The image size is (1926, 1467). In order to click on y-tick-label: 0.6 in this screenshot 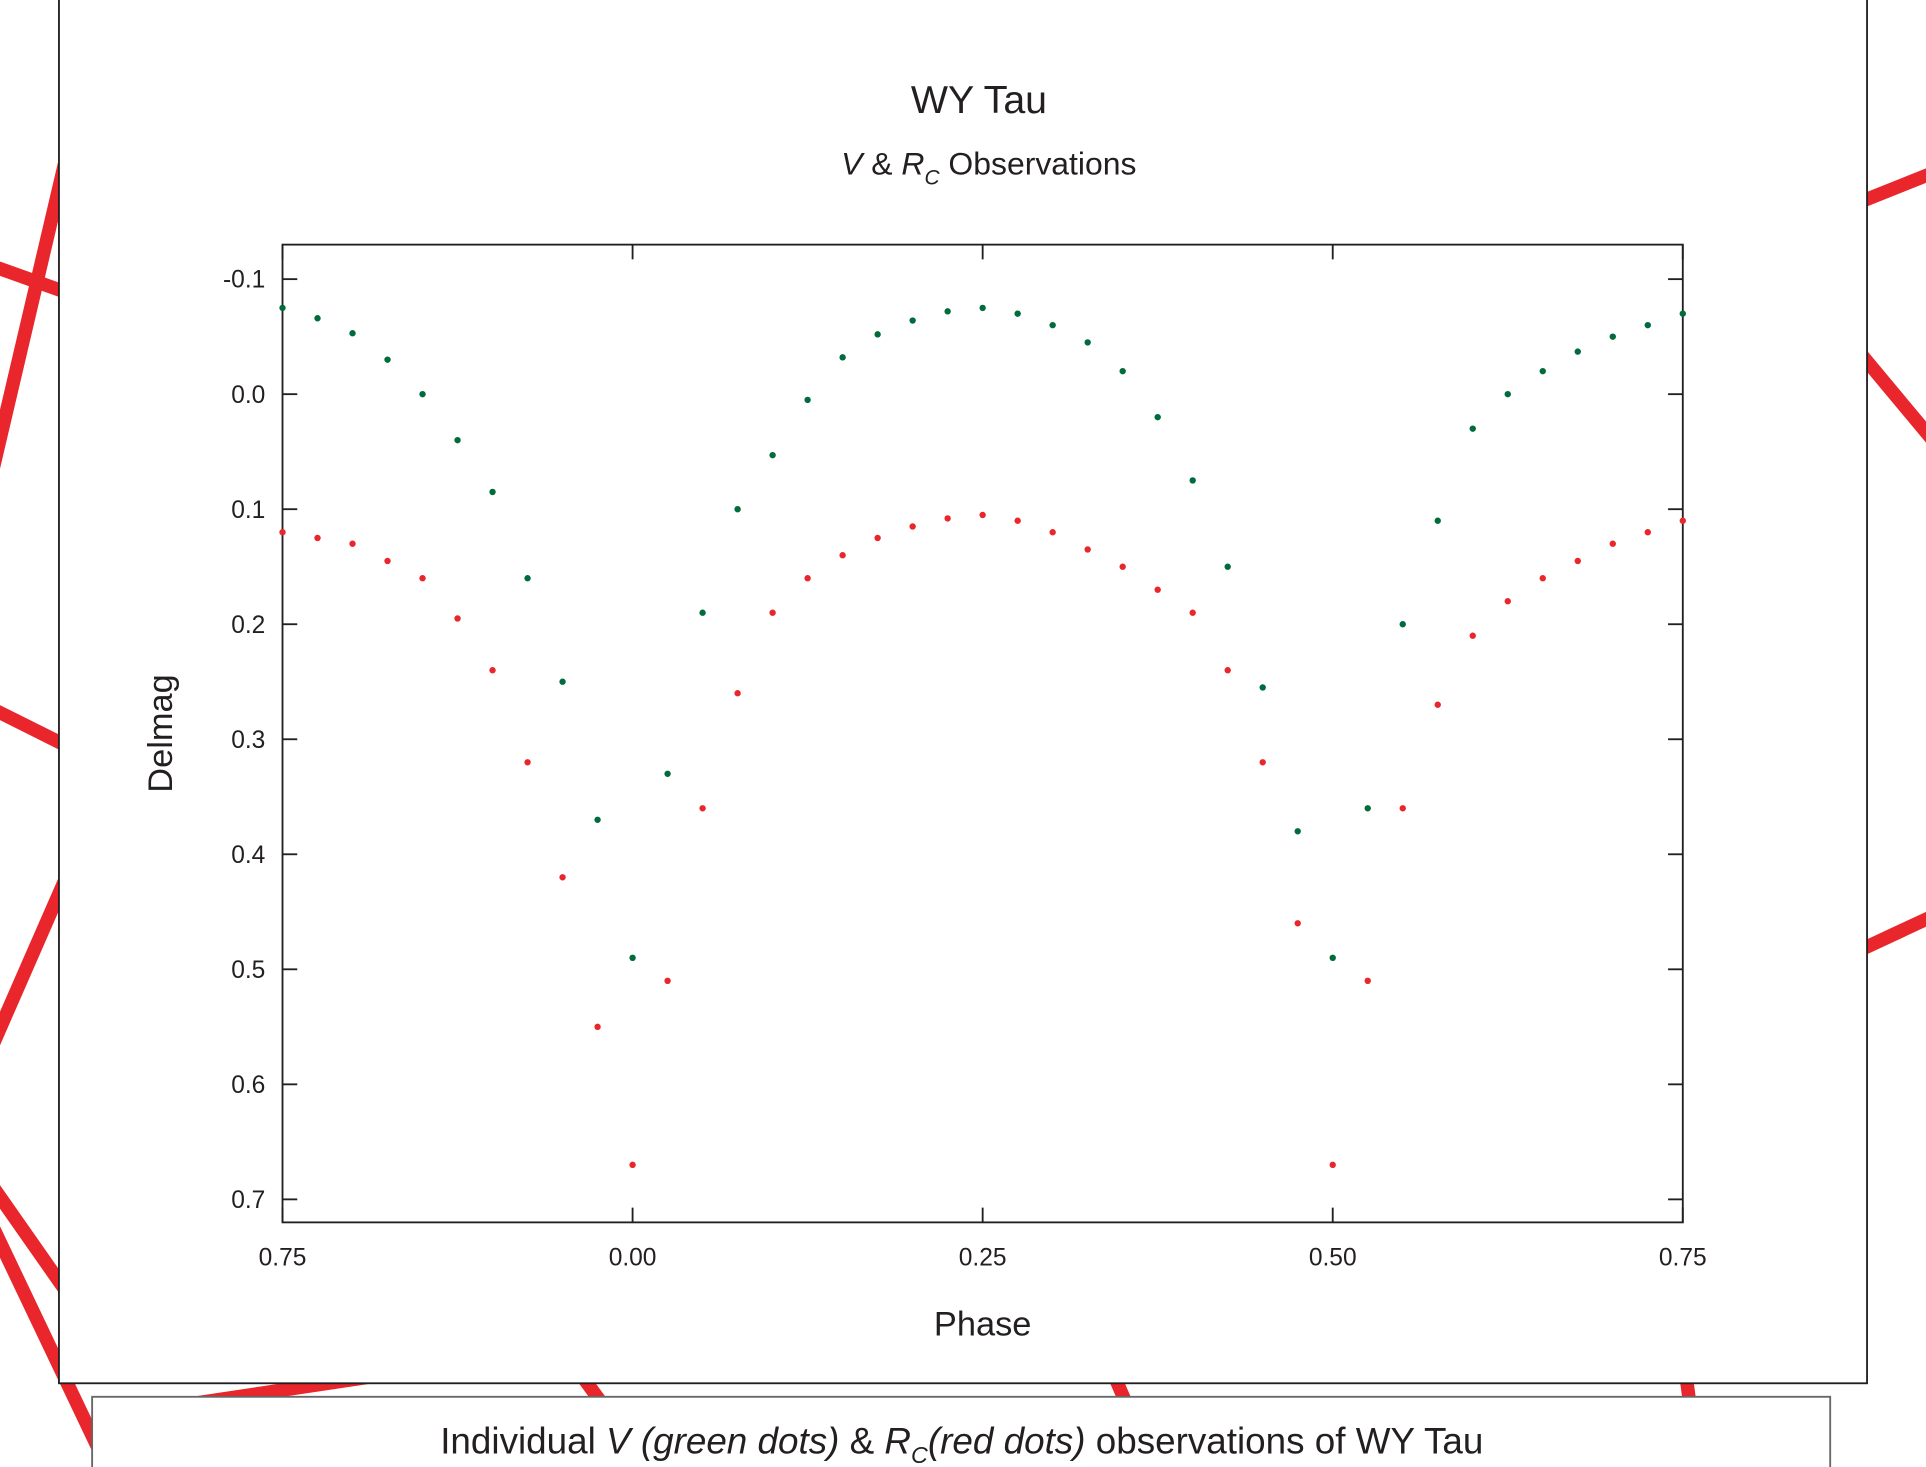, I will do `click(248, 1085)`.